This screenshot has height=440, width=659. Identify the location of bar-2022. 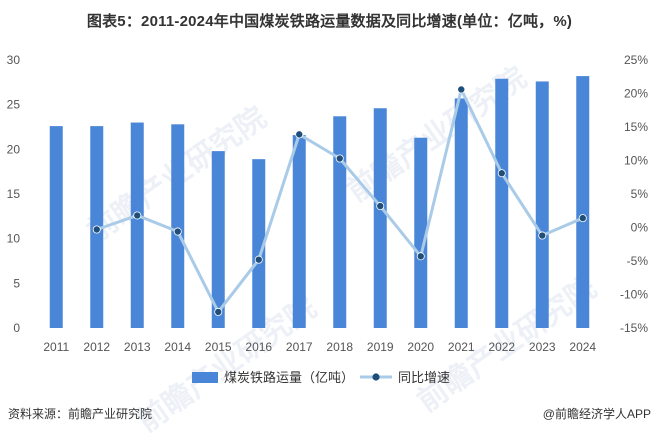
(502, 203).